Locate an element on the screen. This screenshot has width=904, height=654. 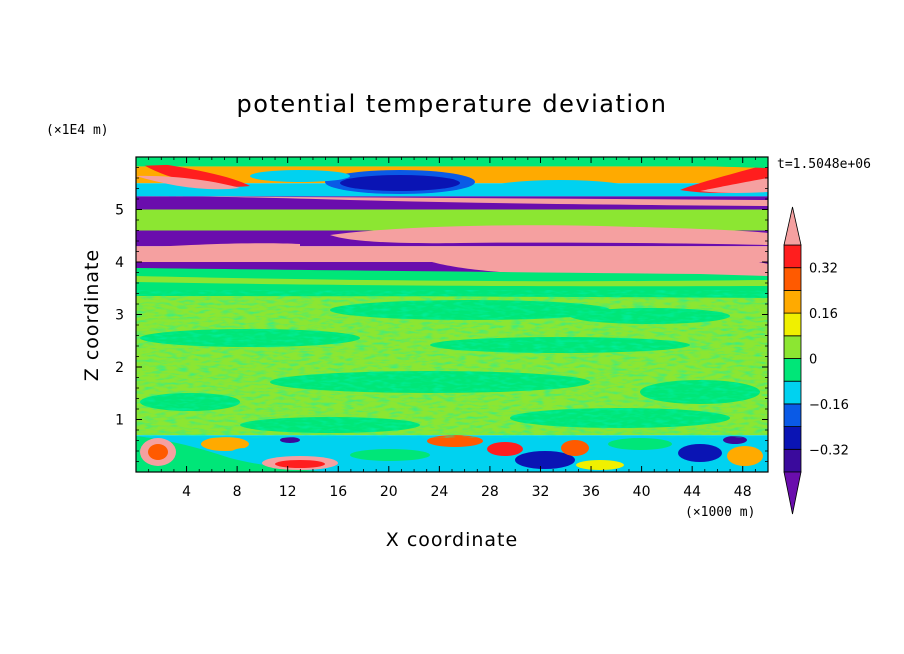
chart-title: potential temperature deviation is located at coordinates (452, 104).